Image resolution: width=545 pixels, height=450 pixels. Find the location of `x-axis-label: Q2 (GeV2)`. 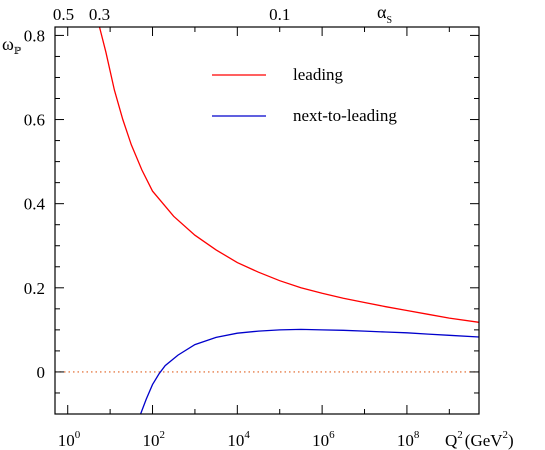

x-axis-label: Q2 (GeV2) is located at coordinates (479, 439).